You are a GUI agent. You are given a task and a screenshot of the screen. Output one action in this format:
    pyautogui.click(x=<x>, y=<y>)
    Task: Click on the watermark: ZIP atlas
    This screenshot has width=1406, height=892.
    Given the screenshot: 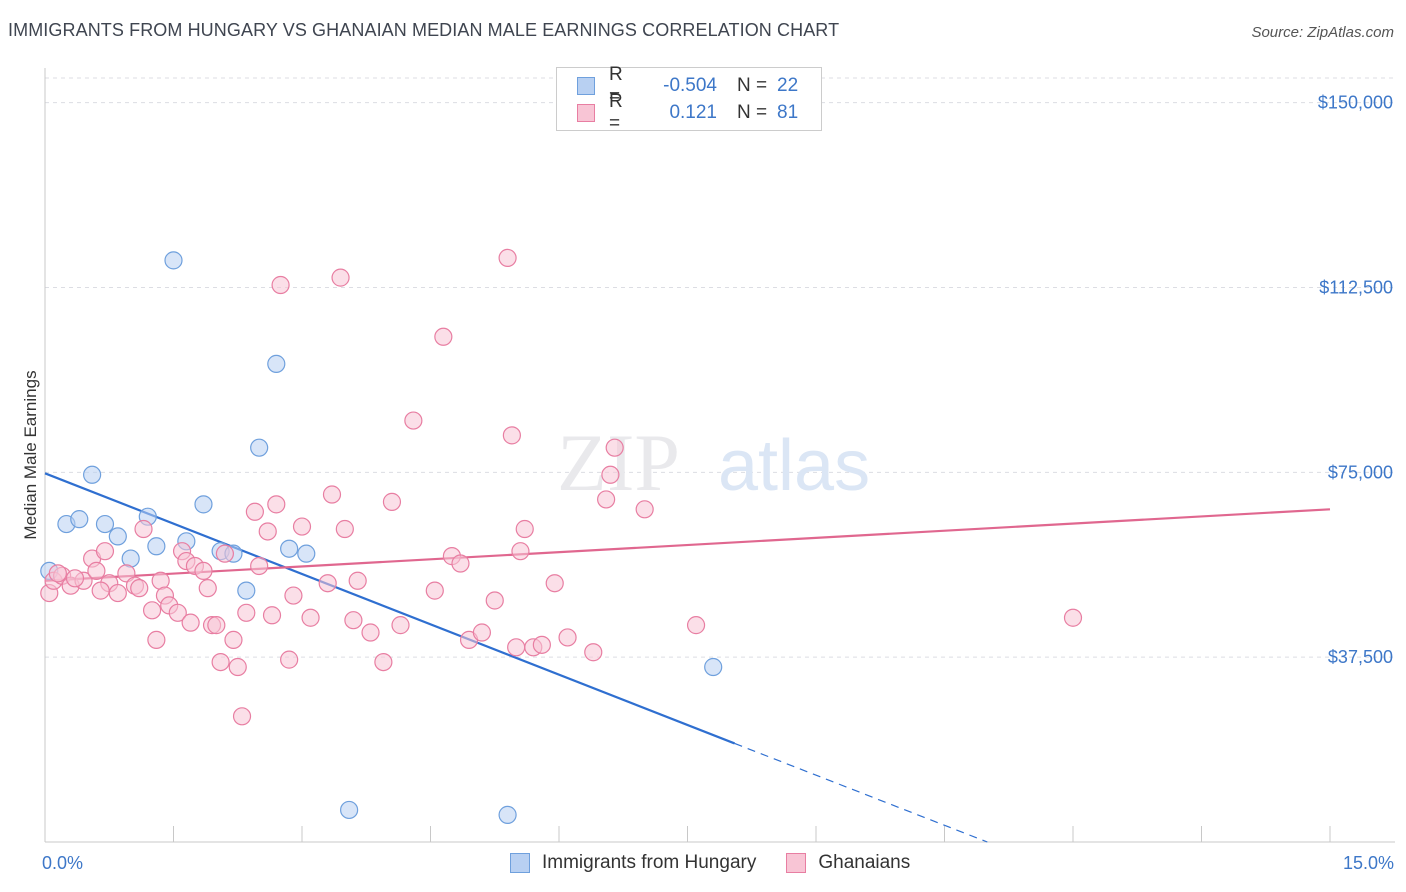 What is the action you would take?
    pyautogui.click(x=713, y=462)
    